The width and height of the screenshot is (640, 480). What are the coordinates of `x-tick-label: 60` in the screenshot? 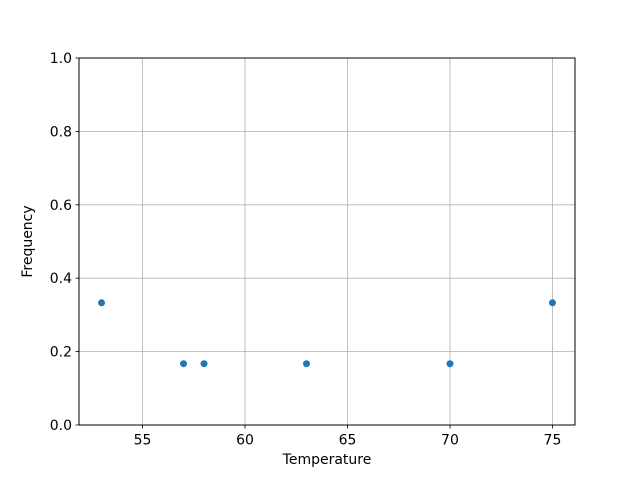 It's located at (245, 441).